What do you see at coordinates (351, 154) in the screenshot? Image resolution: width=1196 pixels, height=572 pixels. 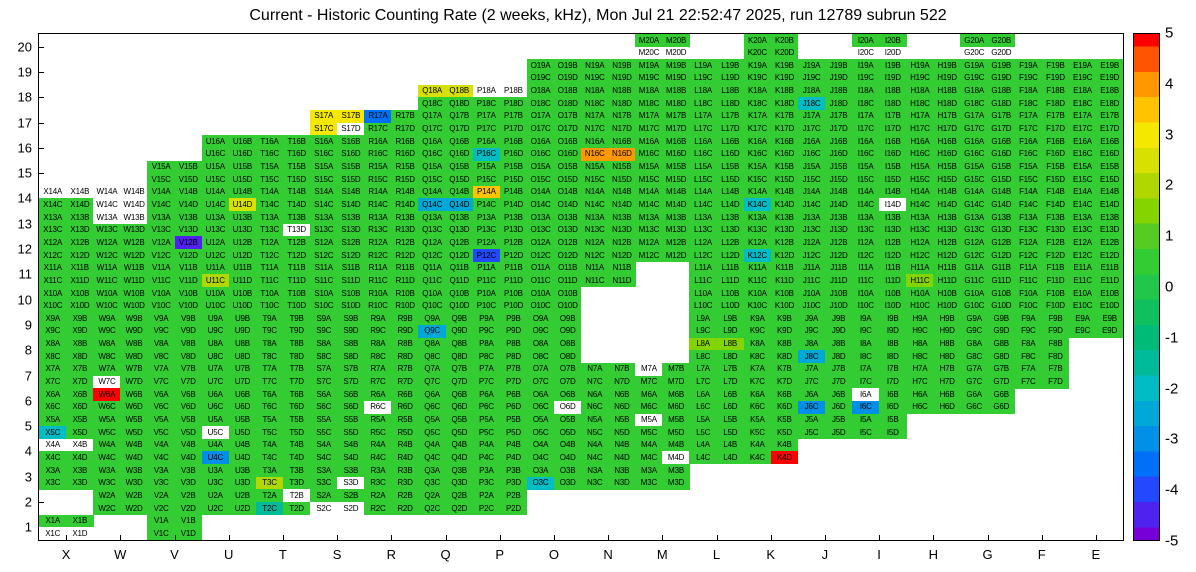 I see `heatmap-cell: S16D` at bounding box center [351, 154].